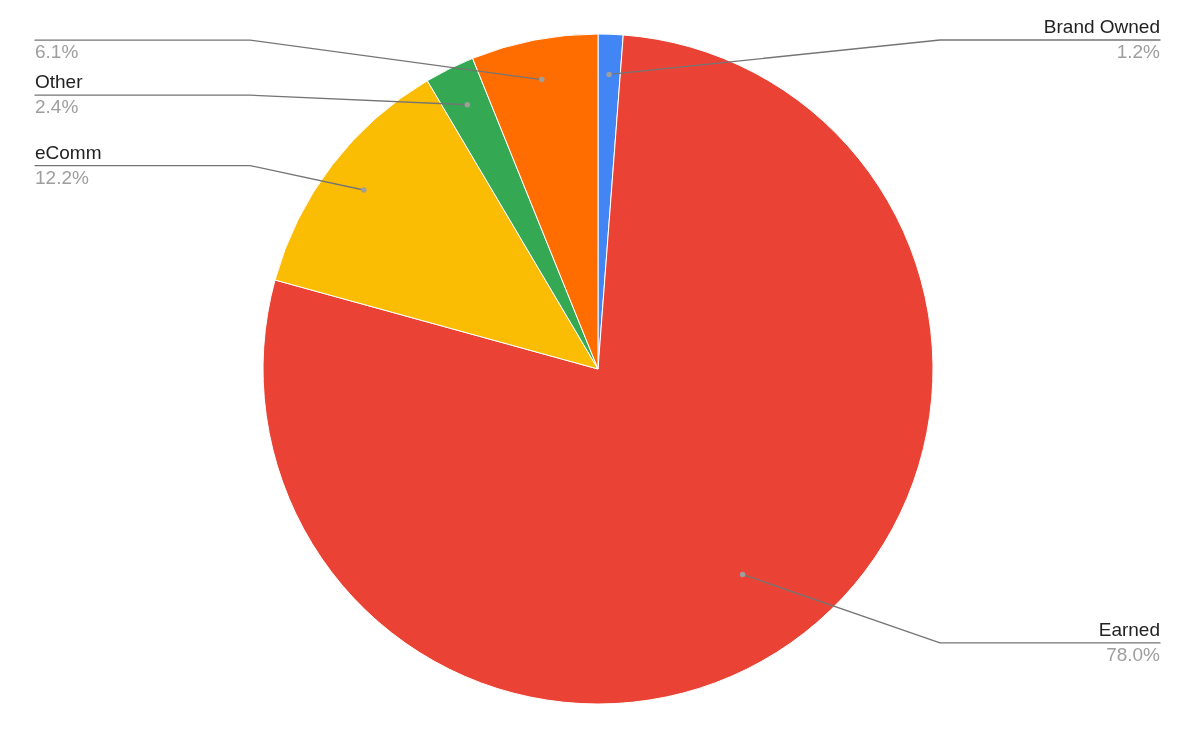  I want to click on data-label: 1.2%, so click(1138, 51).